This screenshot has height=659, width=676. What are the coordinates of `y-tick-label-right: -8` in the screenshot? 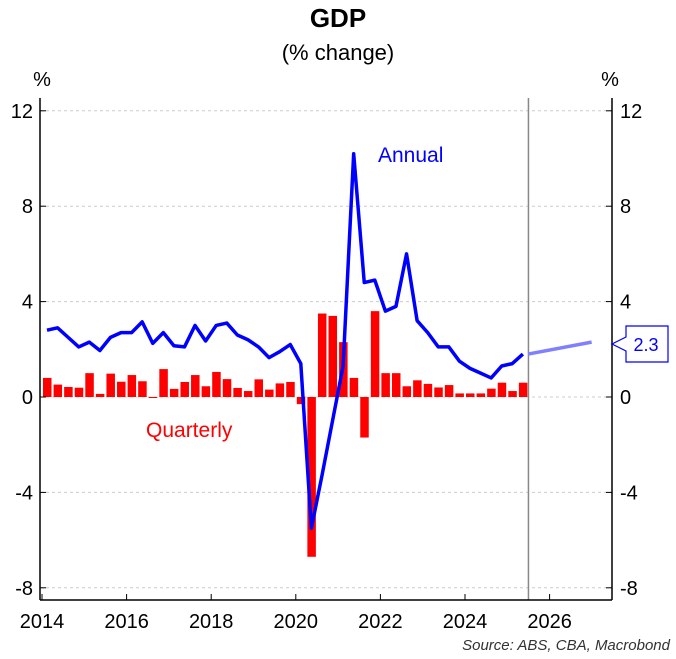 It's located at (629, 589).